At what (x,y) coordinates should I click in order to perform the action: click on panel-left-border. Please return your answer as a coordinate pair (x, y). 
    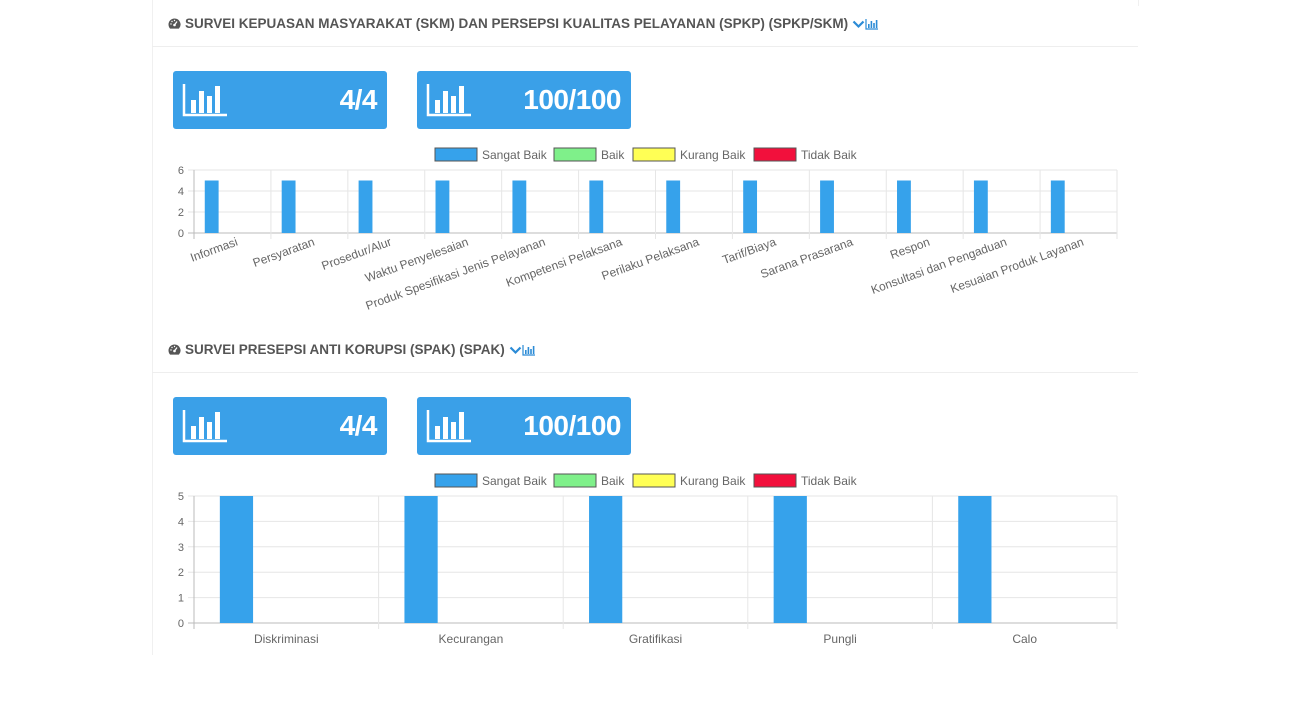
    Looking at the image, I should click on (152, 327).